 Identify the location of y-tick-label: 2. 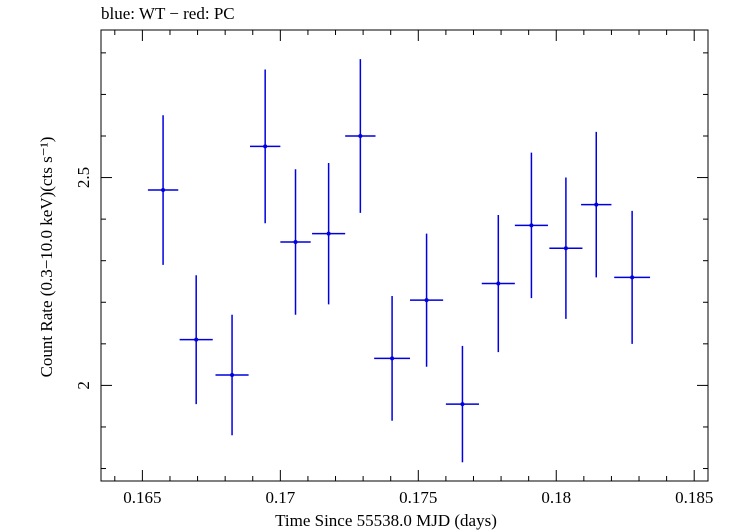
(83, 385).